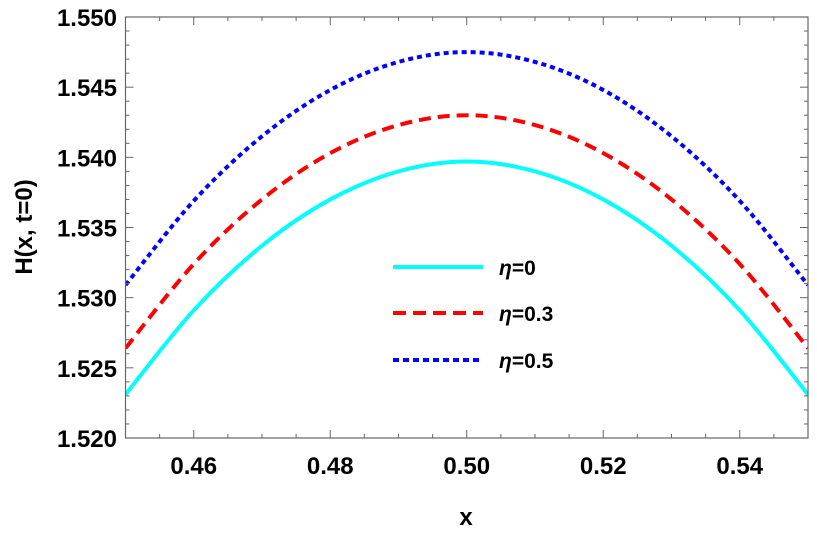  What do you see at coordinates (739, 466) in the screenshot?
I see `x-tick-label: 0.54` at bounding box center [739, 466].